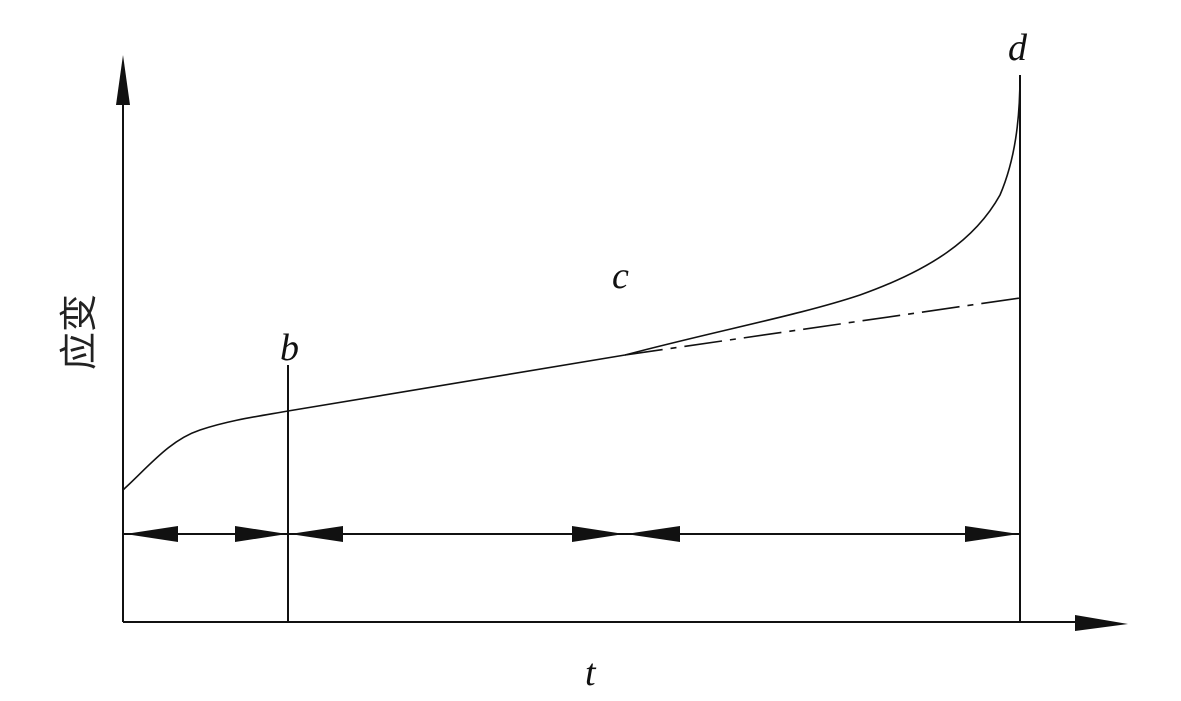 The height and width of the screenshot is (701, 1181). I want to click on x-axis-arrow-icon, so click(1101, 623).